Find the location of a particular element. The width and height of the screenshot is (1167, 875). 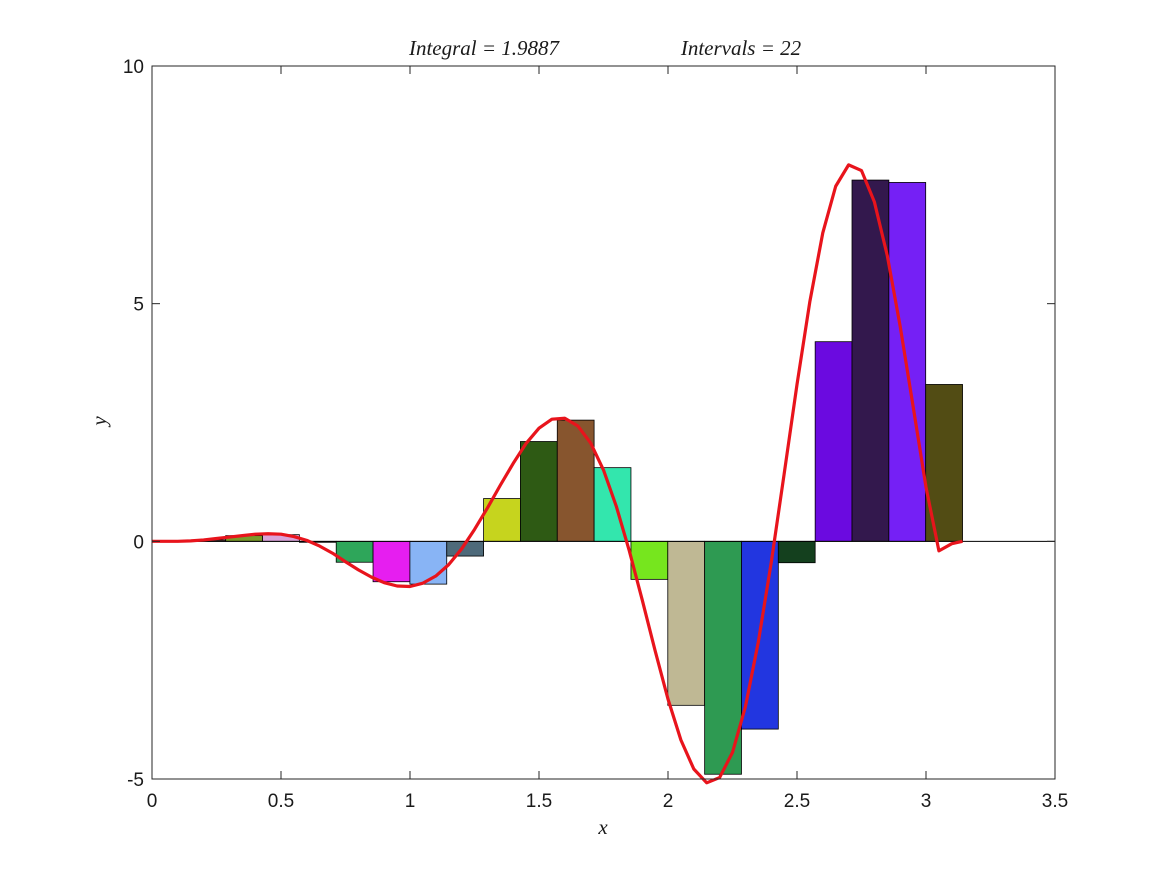

x-tick-label: 3.5 is located at coordinates (1055, 801).